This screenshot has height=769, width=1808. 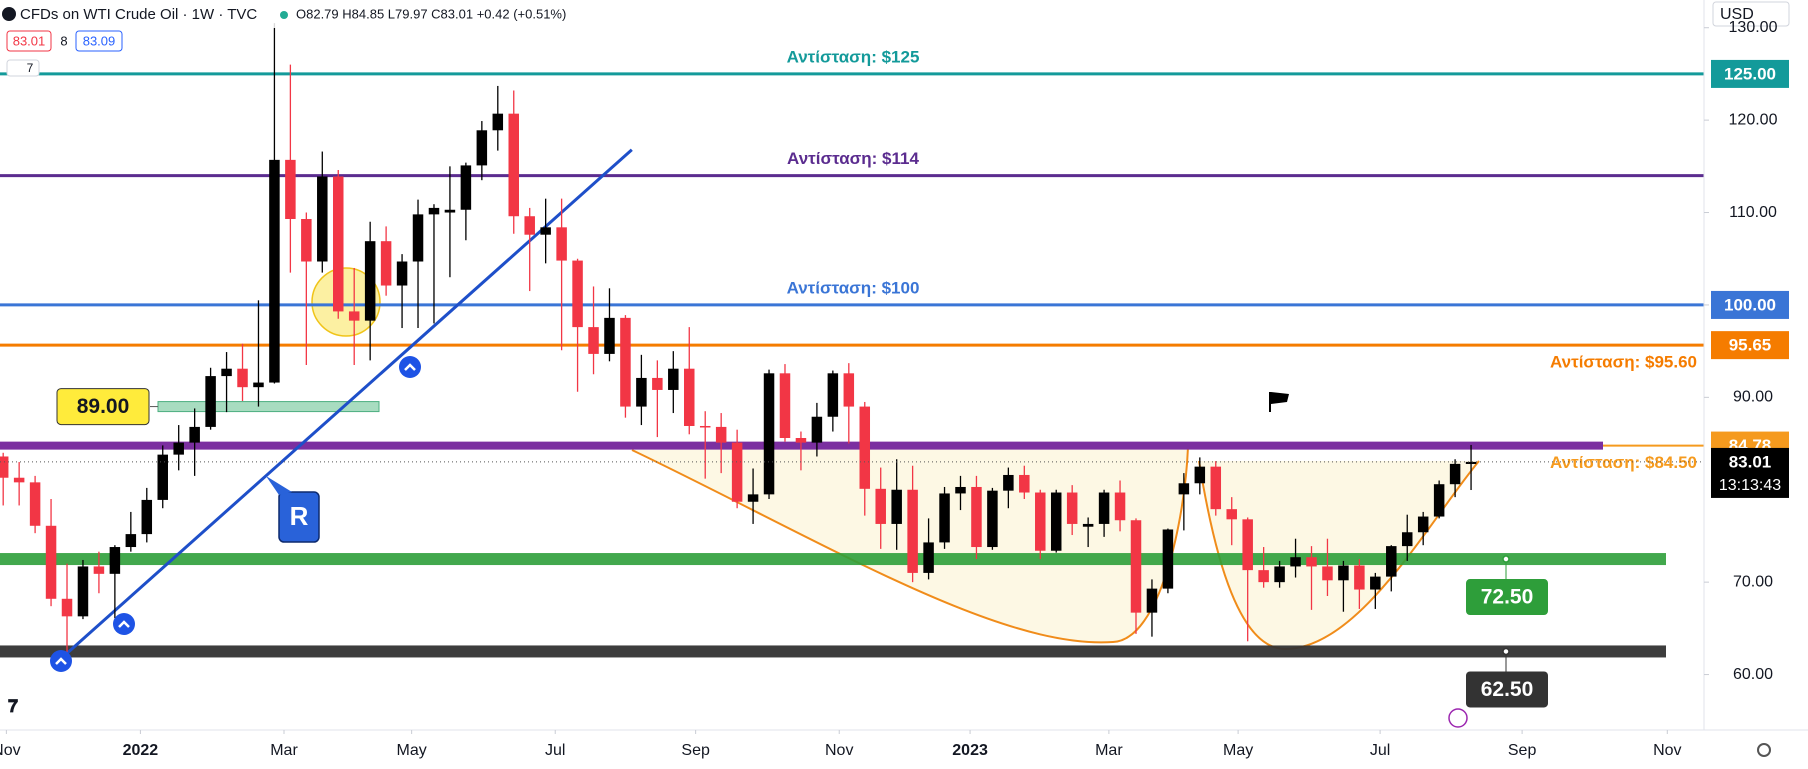 What do you see at coordinates (1238, 750) in the screenshot?
I see `x-tick-label: May` at bounding box center [1238, 750].